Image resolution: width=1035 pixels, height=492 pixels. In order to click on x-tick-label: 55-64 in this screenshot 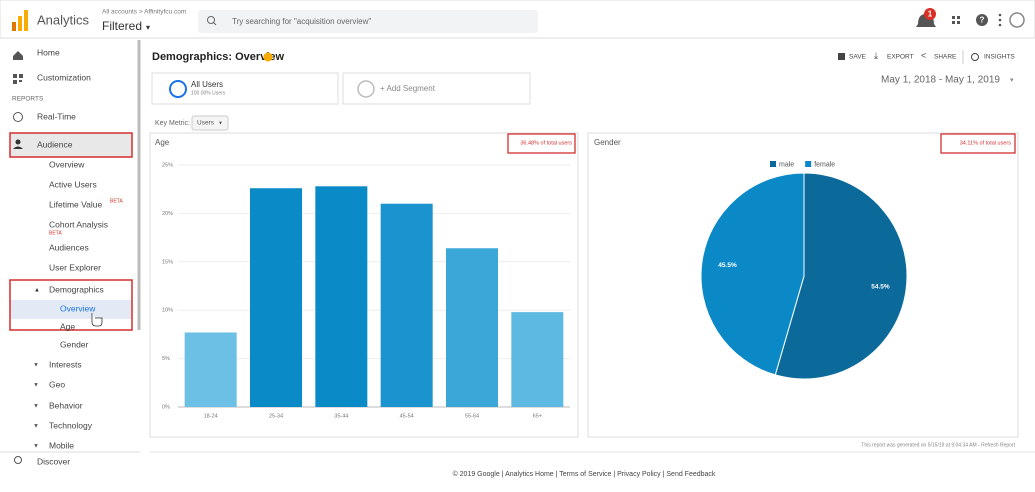, I will do `click(472, 416)`.